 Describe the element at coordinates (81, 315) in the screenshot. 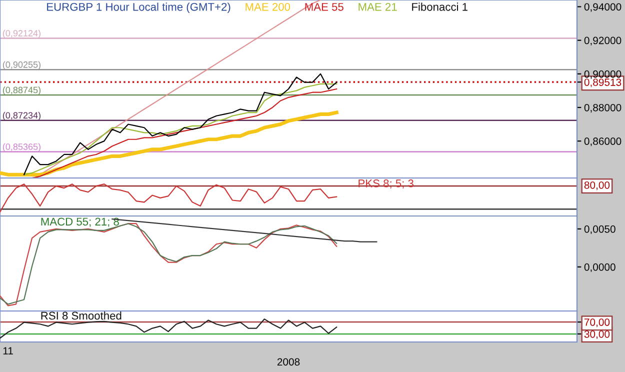

I see `chart-title: RSI 8 Smoothed` at that location.